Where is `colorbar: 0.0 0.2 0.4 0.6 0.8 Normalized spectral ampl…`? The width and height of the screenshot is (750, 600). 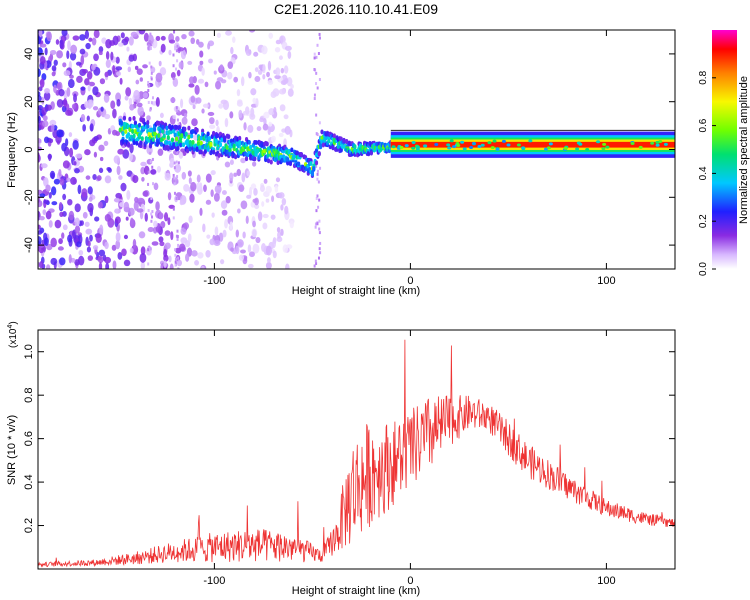
colorbar: 0.0 0.2 0.4 0.6 0.8 Normalized spectral ampl… is located at coordinates (724, 153).